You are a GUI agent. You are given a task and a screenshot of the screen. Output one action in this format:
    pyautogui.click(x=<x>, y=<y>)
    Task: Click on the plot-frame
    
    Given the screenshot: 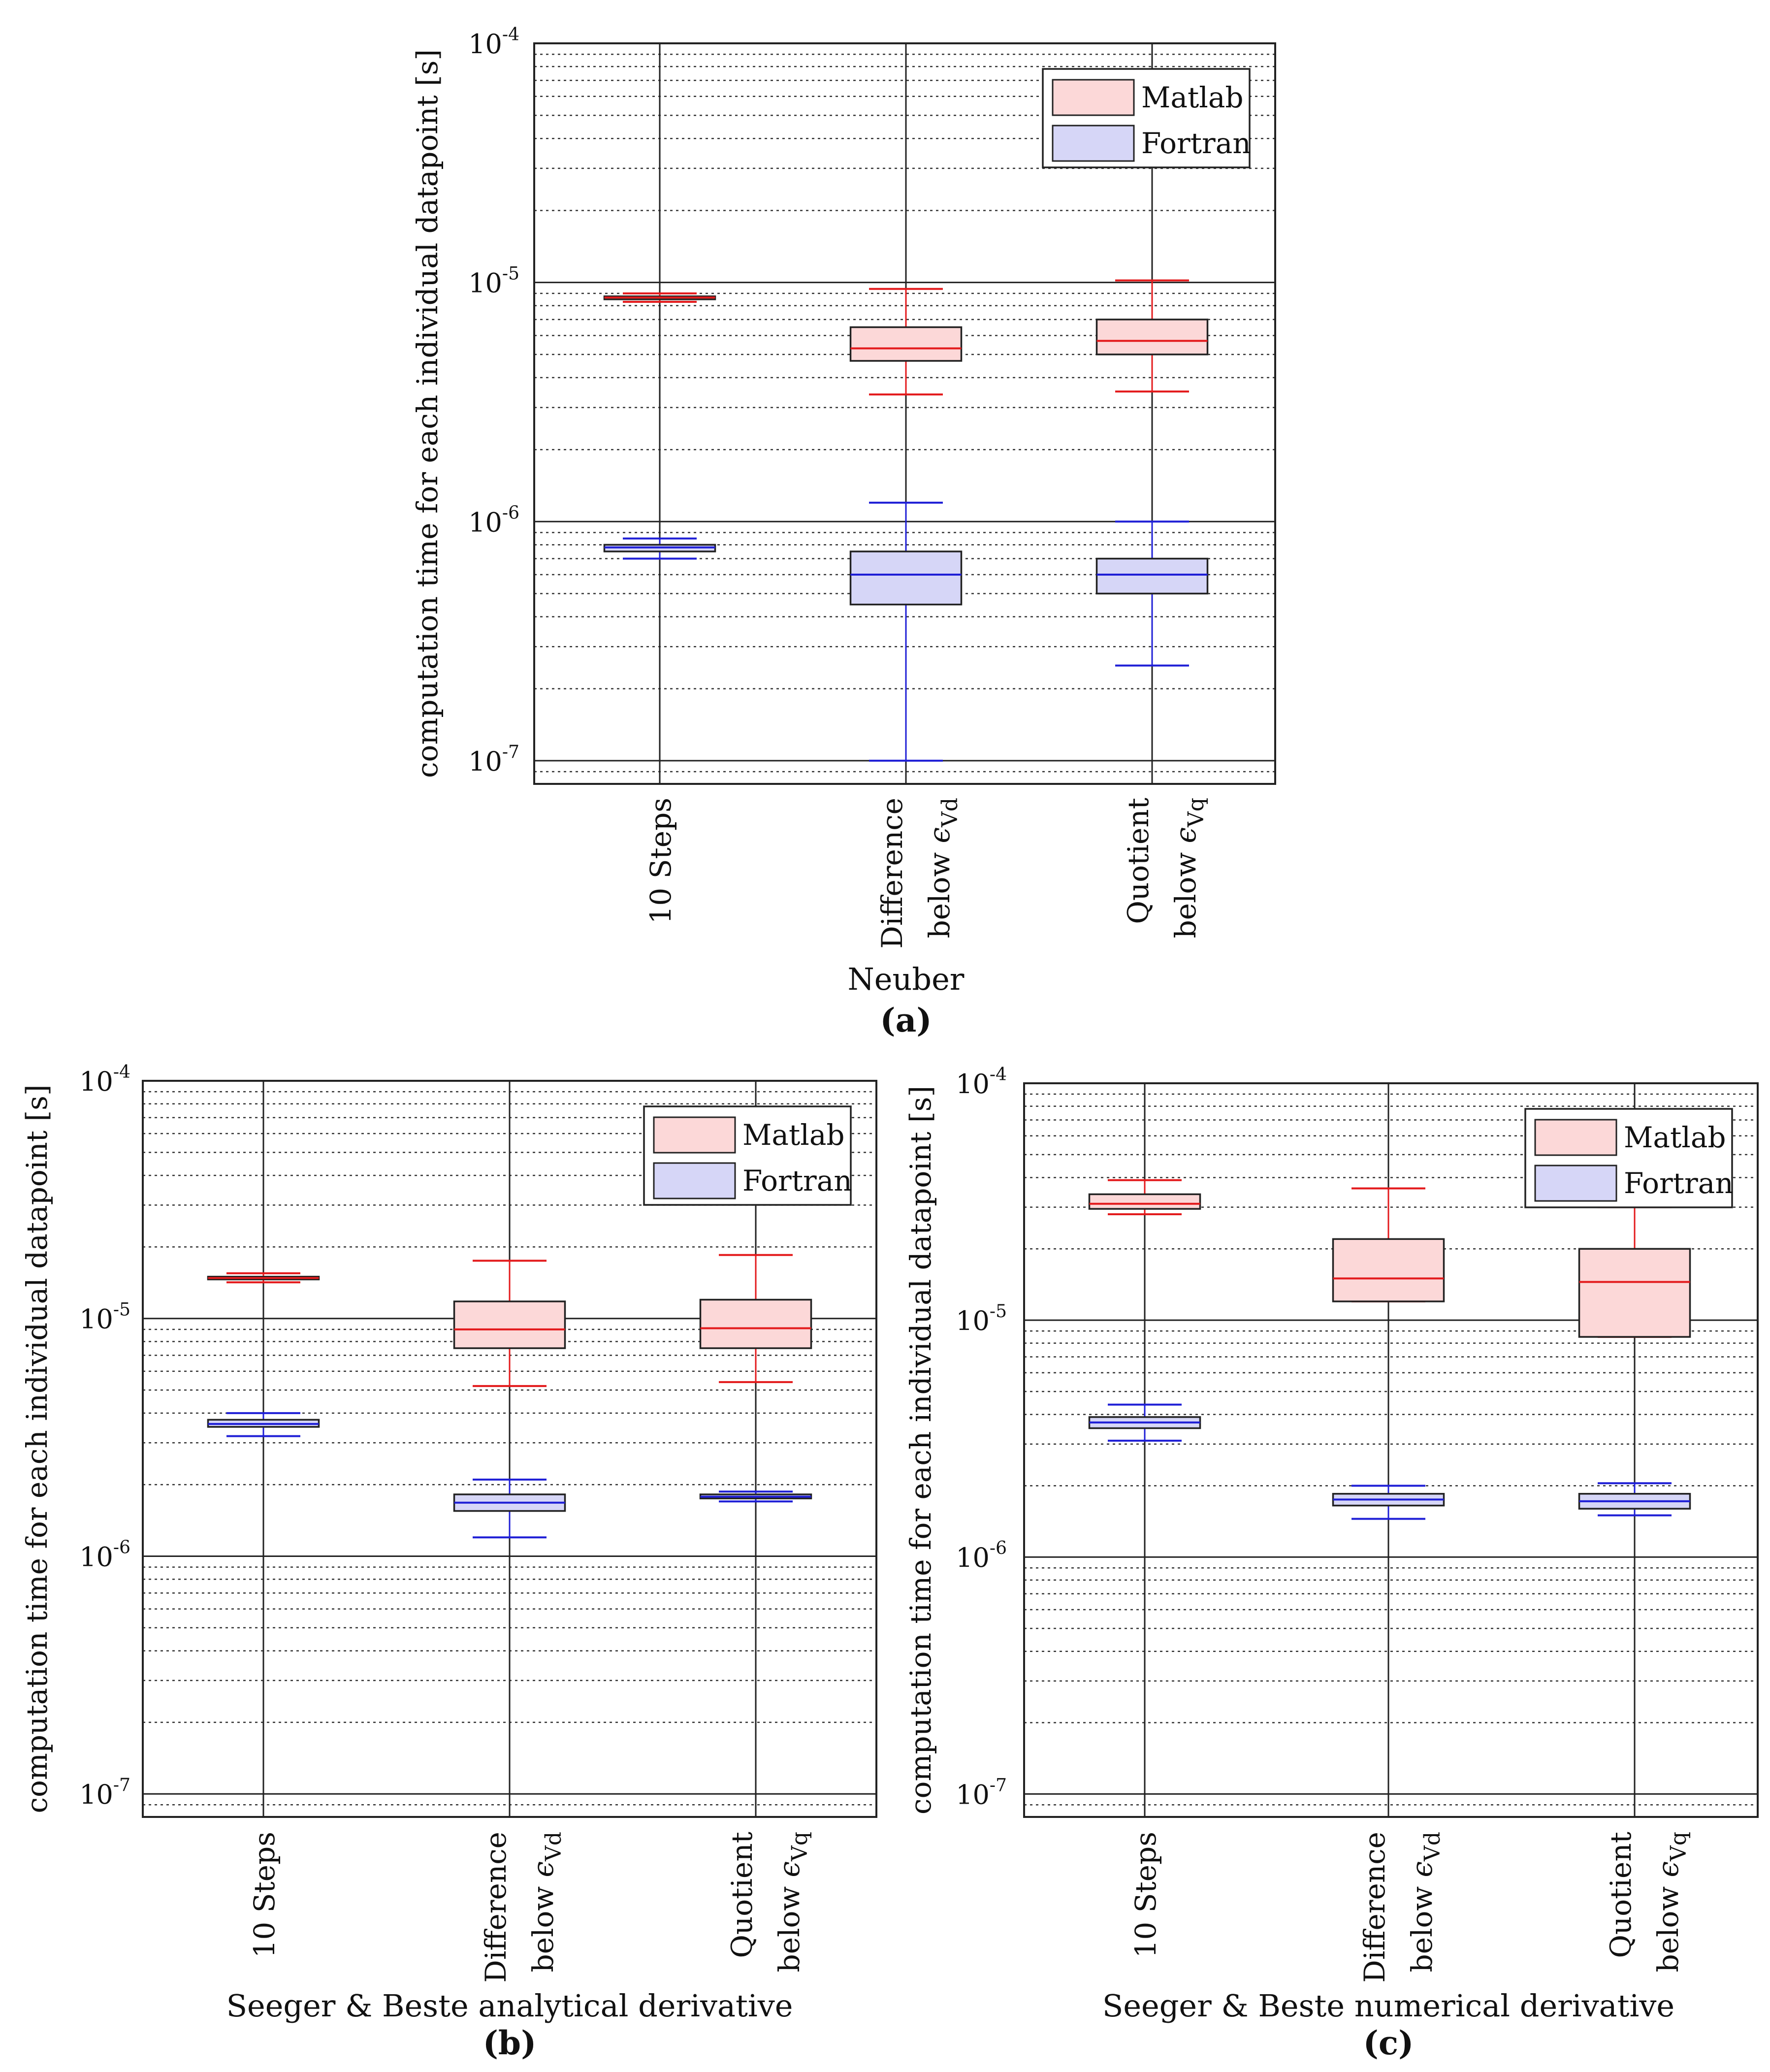 What is the action you would take?
    pyautogui.click(x=1391, y=1450)
    